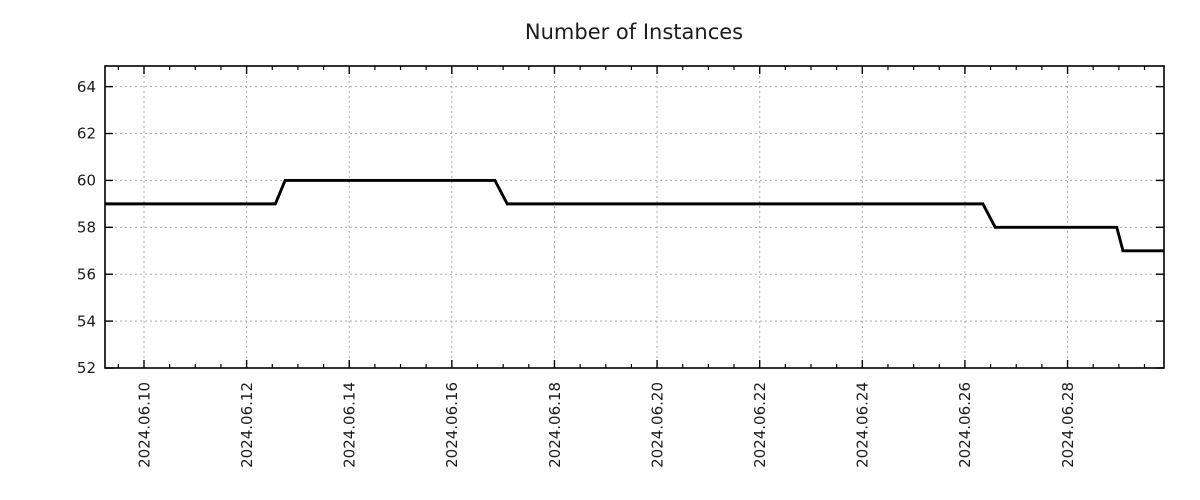 The image size is (1200, 500). Describe the element at coordinates (86, 134) in the screenshot. I see `y-tick-label: 62` at that location.